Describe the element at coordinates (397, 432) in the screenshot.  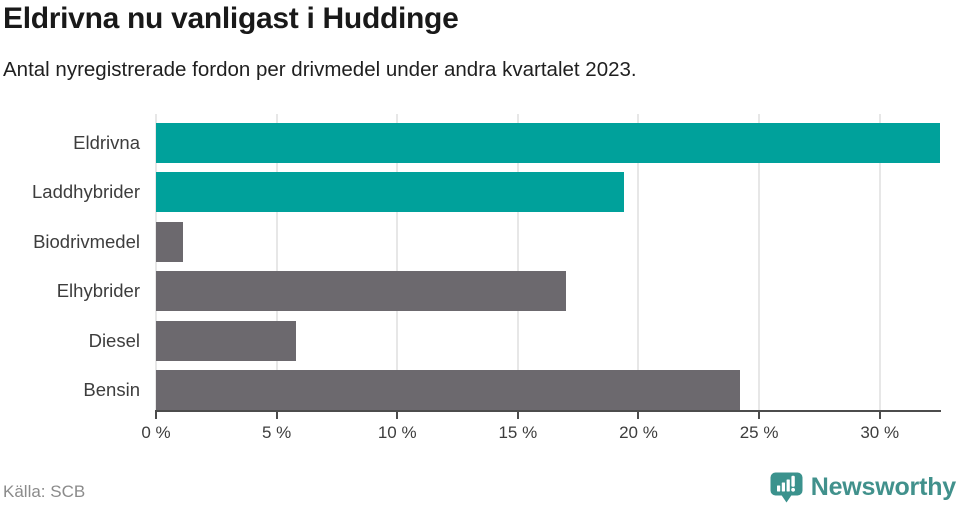
I see `x-tick-label: 10 %` at that location.